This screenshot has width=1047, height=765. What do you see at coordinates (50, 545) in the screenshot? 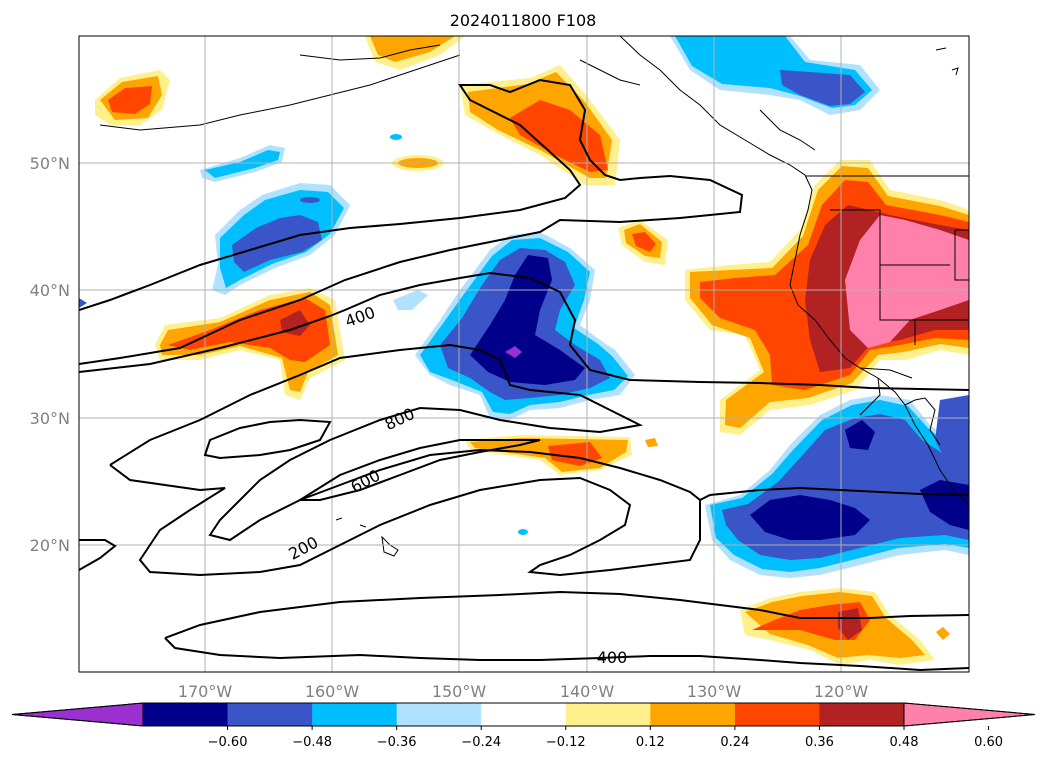
I see `lat-label: 20°N` at bounding box center [50, 545].